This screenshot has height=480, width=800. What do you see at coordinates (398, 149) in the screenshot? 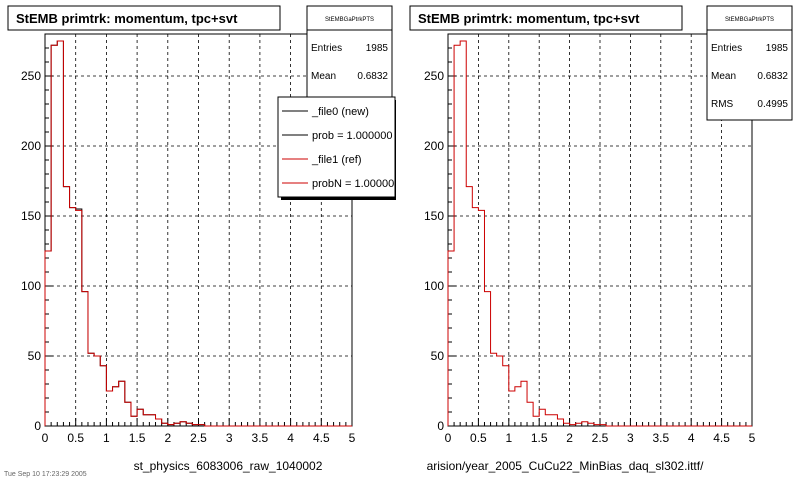
I see `legend-clip` at bounding box center [398, 149].